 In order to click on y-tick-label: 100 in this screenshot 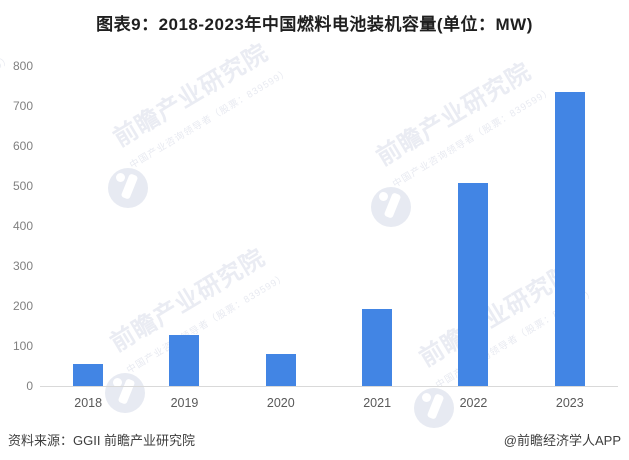, I will do `click(22, 346)`.